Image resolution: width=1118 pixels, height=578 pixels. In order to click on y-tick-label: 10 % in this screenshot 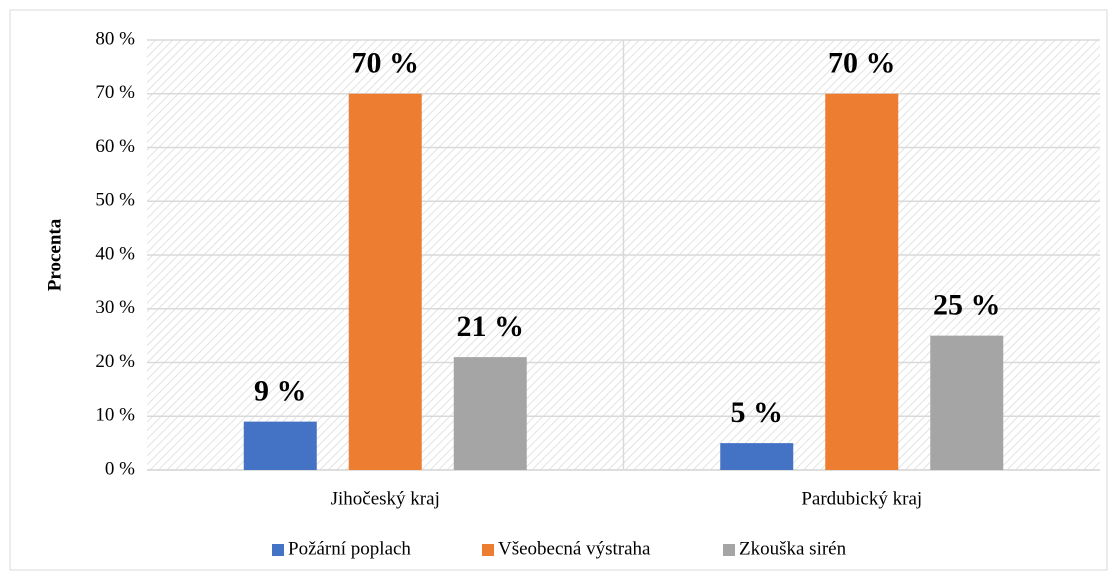, I will do `click(115, 415)`.